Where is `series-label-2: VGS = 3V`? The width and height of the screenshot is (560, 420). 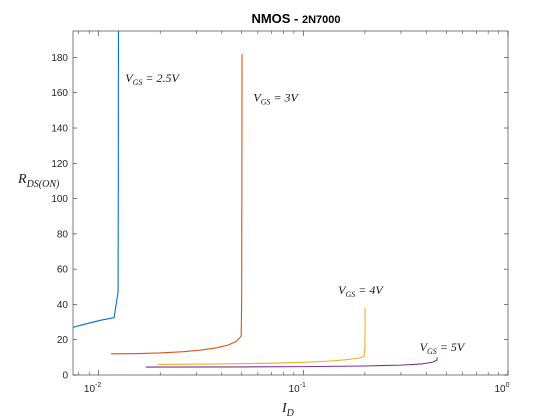
series-label-2: VGS = 3V is located at coordinates (276, 99).